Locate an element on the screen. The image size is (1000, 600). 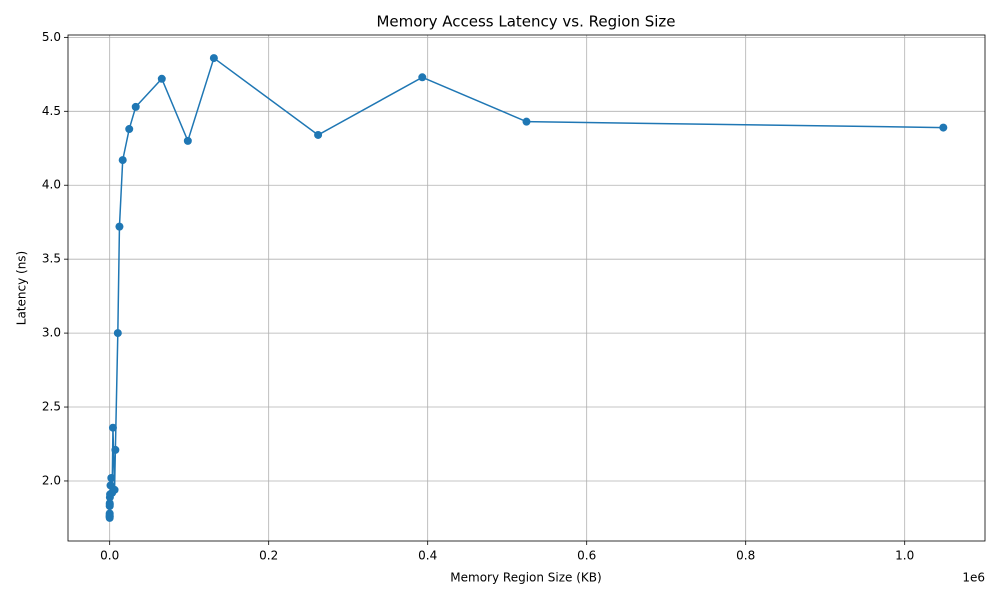
x-offset-label: 1e6 is located at coordinates (973, 578).